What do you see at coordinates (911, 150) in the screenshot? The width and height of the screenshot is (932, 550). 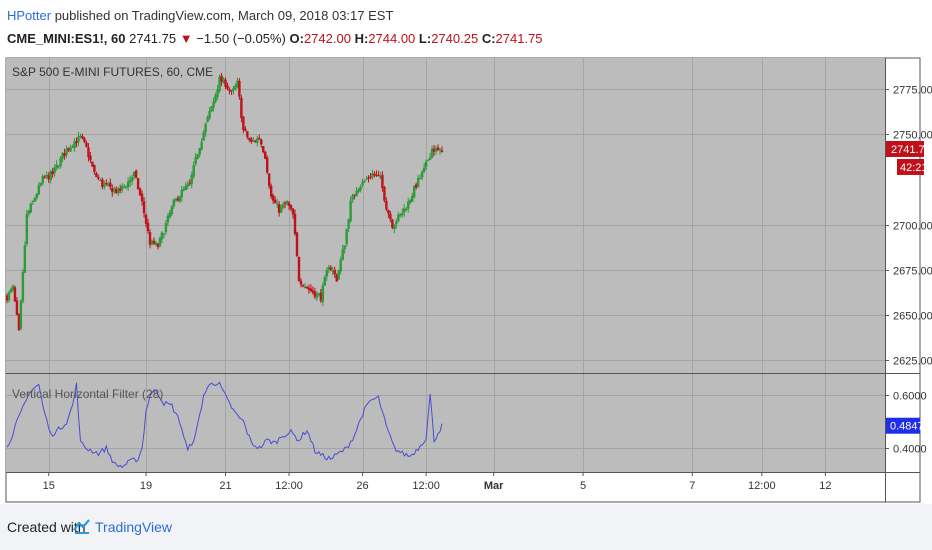 I see `last-price-label: 2741.75` at bounding box center [911, 150].